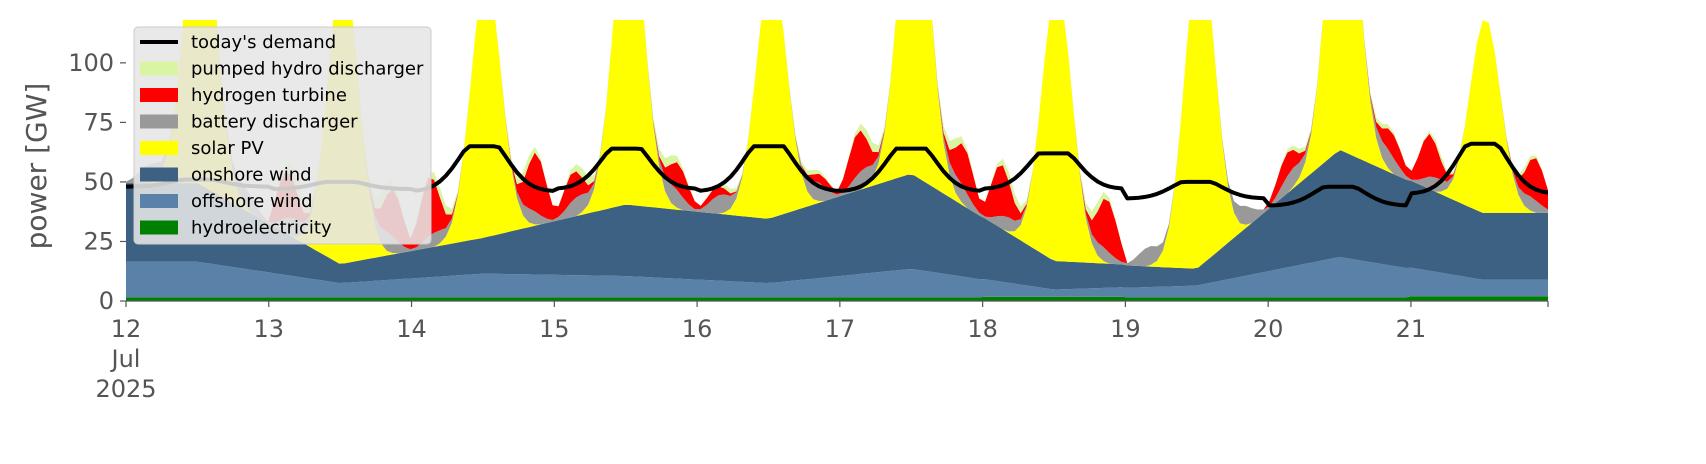  Describe the element at coordinates (91, 63) in the screenshot. I see `y-tick-label: 100` at that location.